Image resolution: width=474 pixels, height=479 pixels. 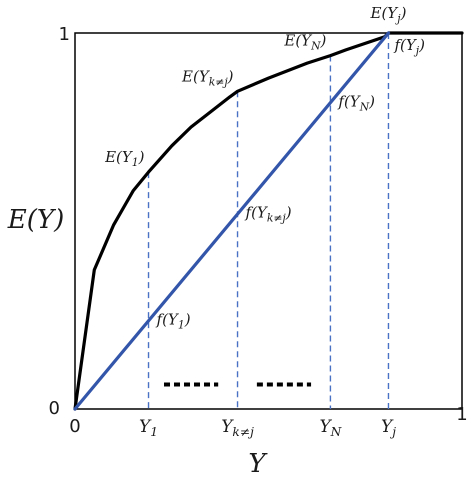 I want to click on e-label-y1: E(Y1), so click(x=124, y=158).